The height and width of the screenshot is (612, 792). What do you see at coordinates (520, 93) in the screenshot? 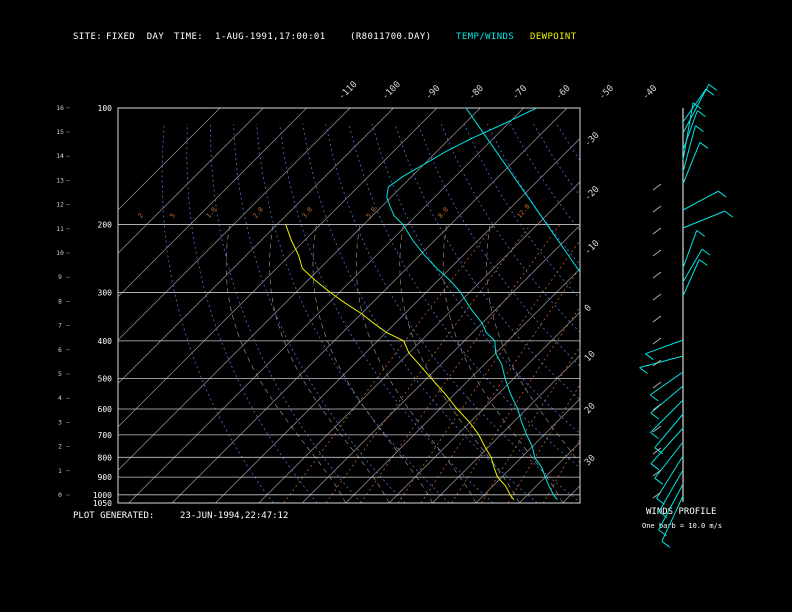
I see `temperature-tick-label: -70` at bounding box center [520, 93].